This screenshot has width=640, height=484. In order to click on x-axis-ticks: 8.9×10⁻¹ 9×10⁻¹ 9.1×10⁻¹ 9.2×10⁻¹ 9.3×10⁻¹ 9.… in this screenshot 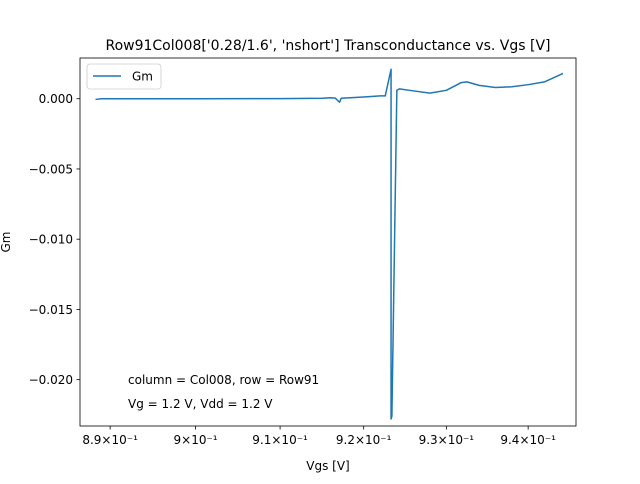, I will do `click(319, 436)`.